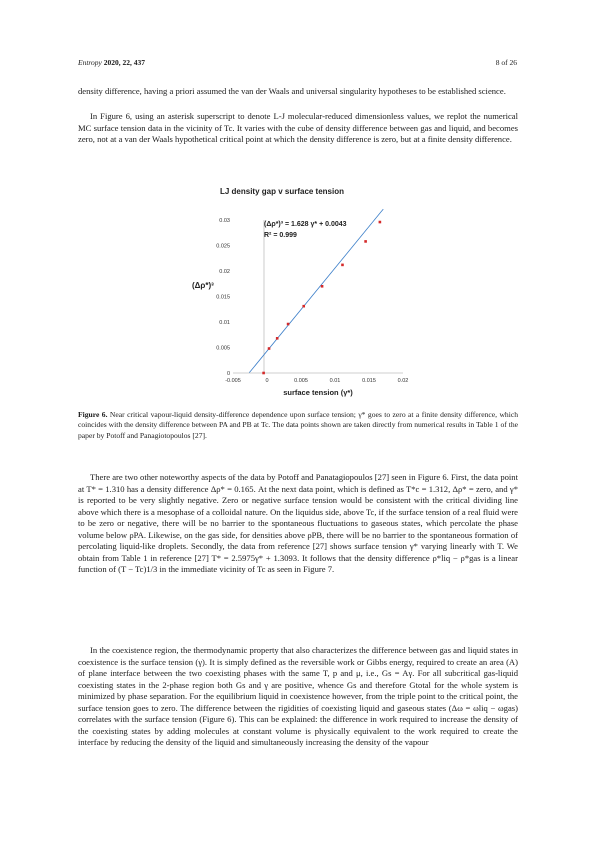 Image resolution: width=595 pixels, height=842 pixels. I want to click on y-tick-labels: 0 0.005 0.01 0.015 0.02 0.025 0.03, so click(223, 297).